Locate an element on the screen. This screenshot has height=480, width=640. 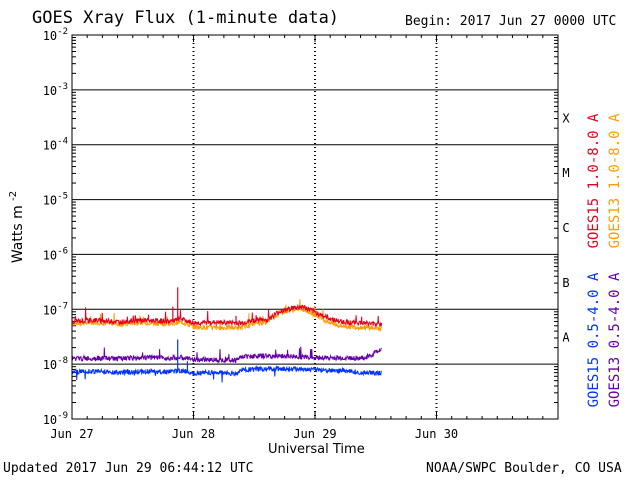
legend-entry: GOES13 0.5-4.0 A is located at coordinates (615, 339).